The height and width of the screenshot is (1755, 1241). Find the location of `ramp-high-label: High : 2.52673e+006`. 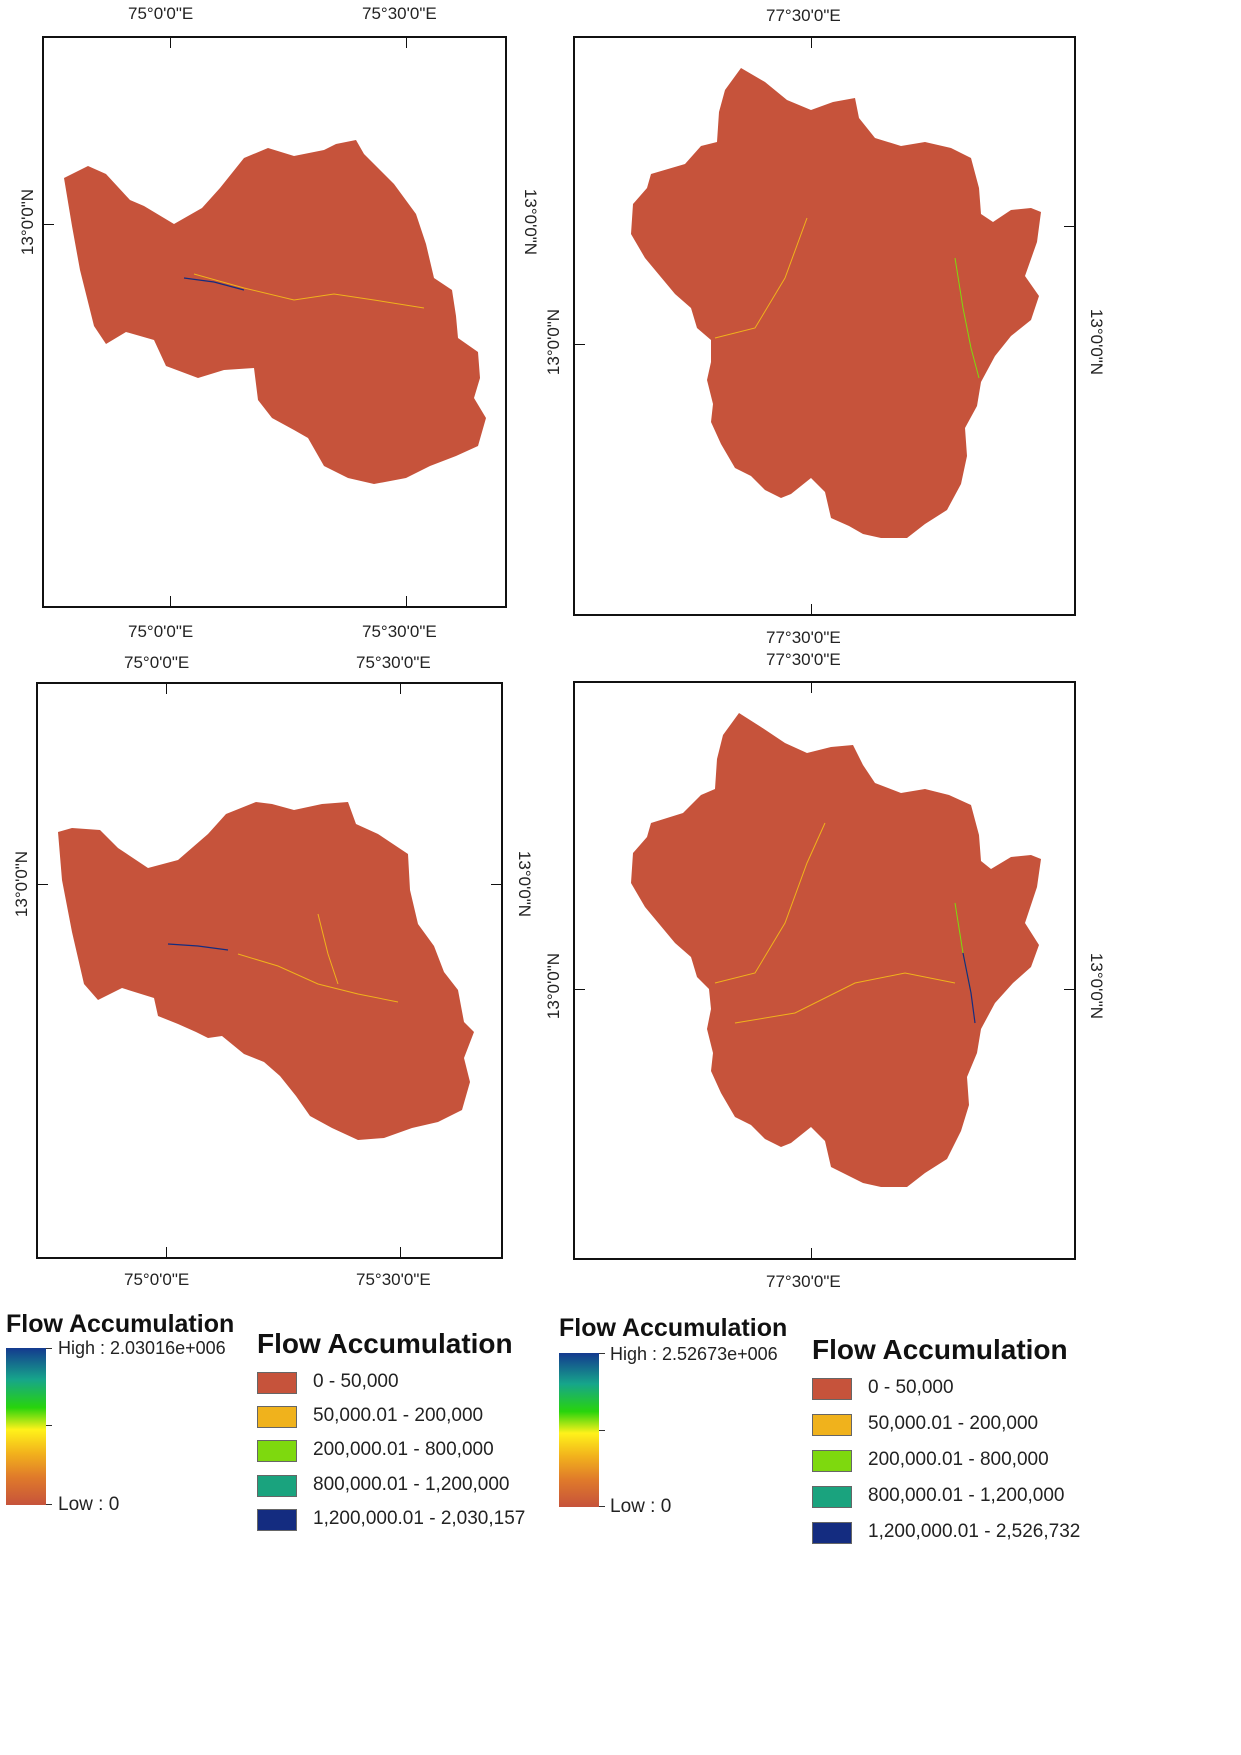

ramp-high-label: High : 2.52673e+006 is located at coordinates (694, 1354).